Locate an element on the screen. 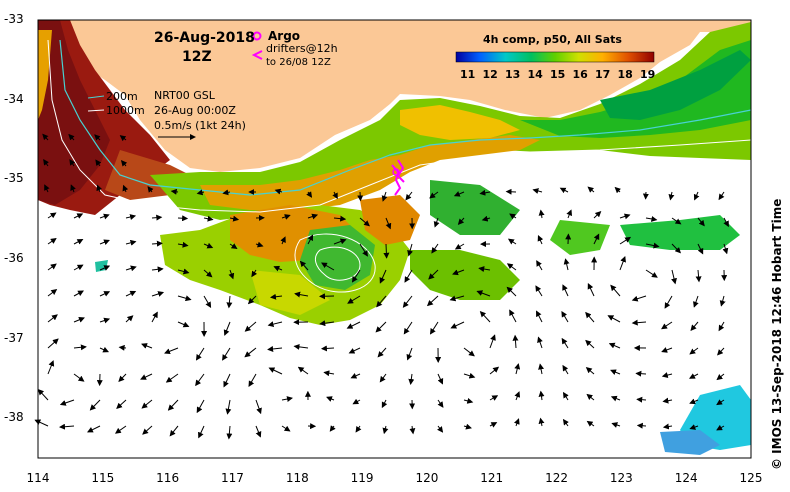  lat-tick-label: -38 is located at coordinates (14, 417).